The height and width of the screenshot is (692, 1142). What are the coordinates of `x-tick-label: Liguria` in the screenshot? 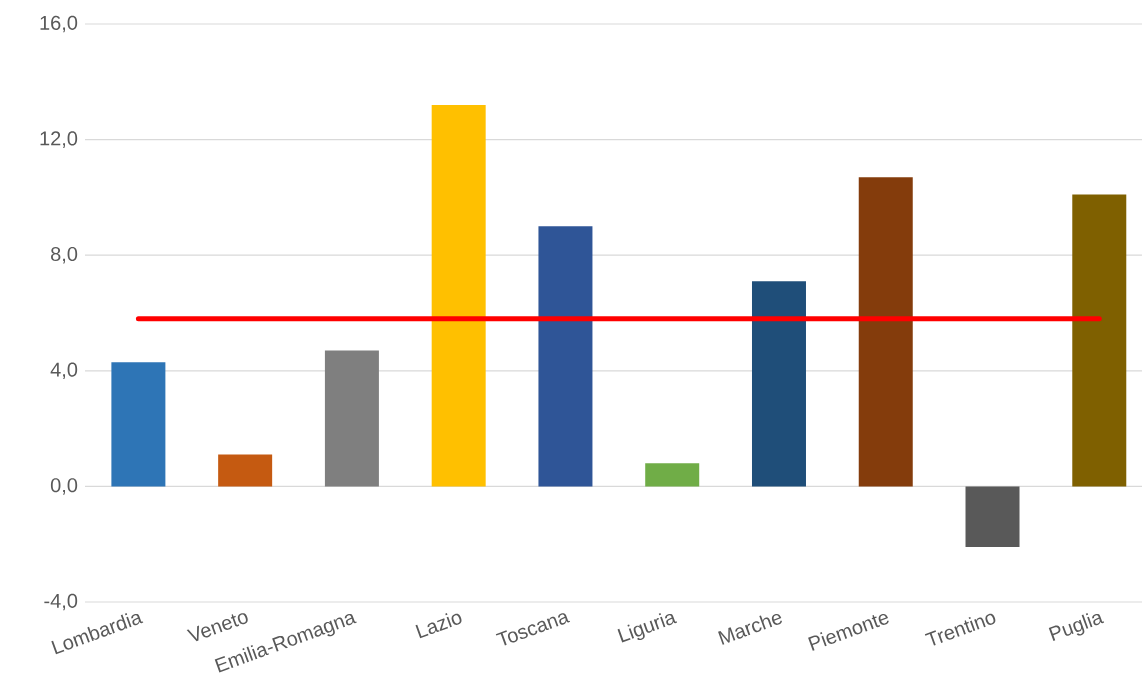 It's located at (647, 628).